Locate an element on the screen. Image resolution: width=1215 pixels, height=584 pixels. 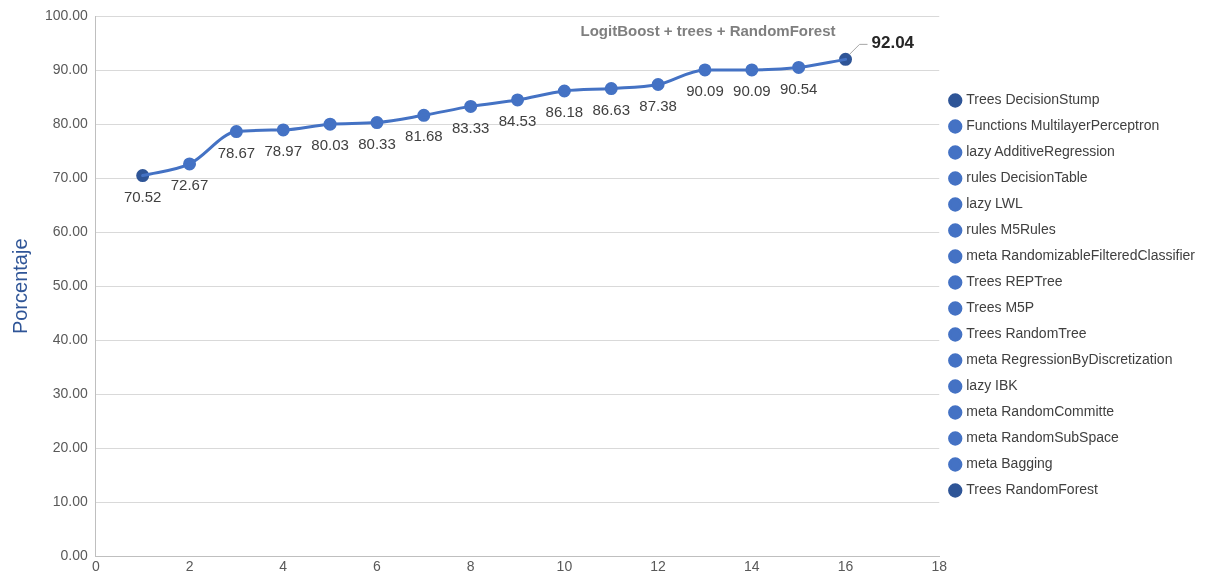
data-label: 83.33 is located at coordinates (470, 127).